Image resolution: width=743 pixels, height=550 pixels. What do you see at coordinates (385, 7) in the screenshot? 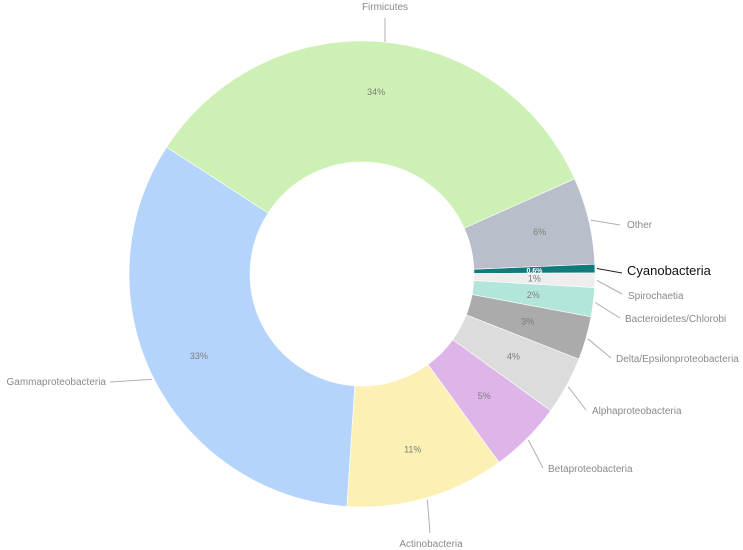
I see `category-label-firmicutes: Firmicutes` at bounding box center [385, 7].